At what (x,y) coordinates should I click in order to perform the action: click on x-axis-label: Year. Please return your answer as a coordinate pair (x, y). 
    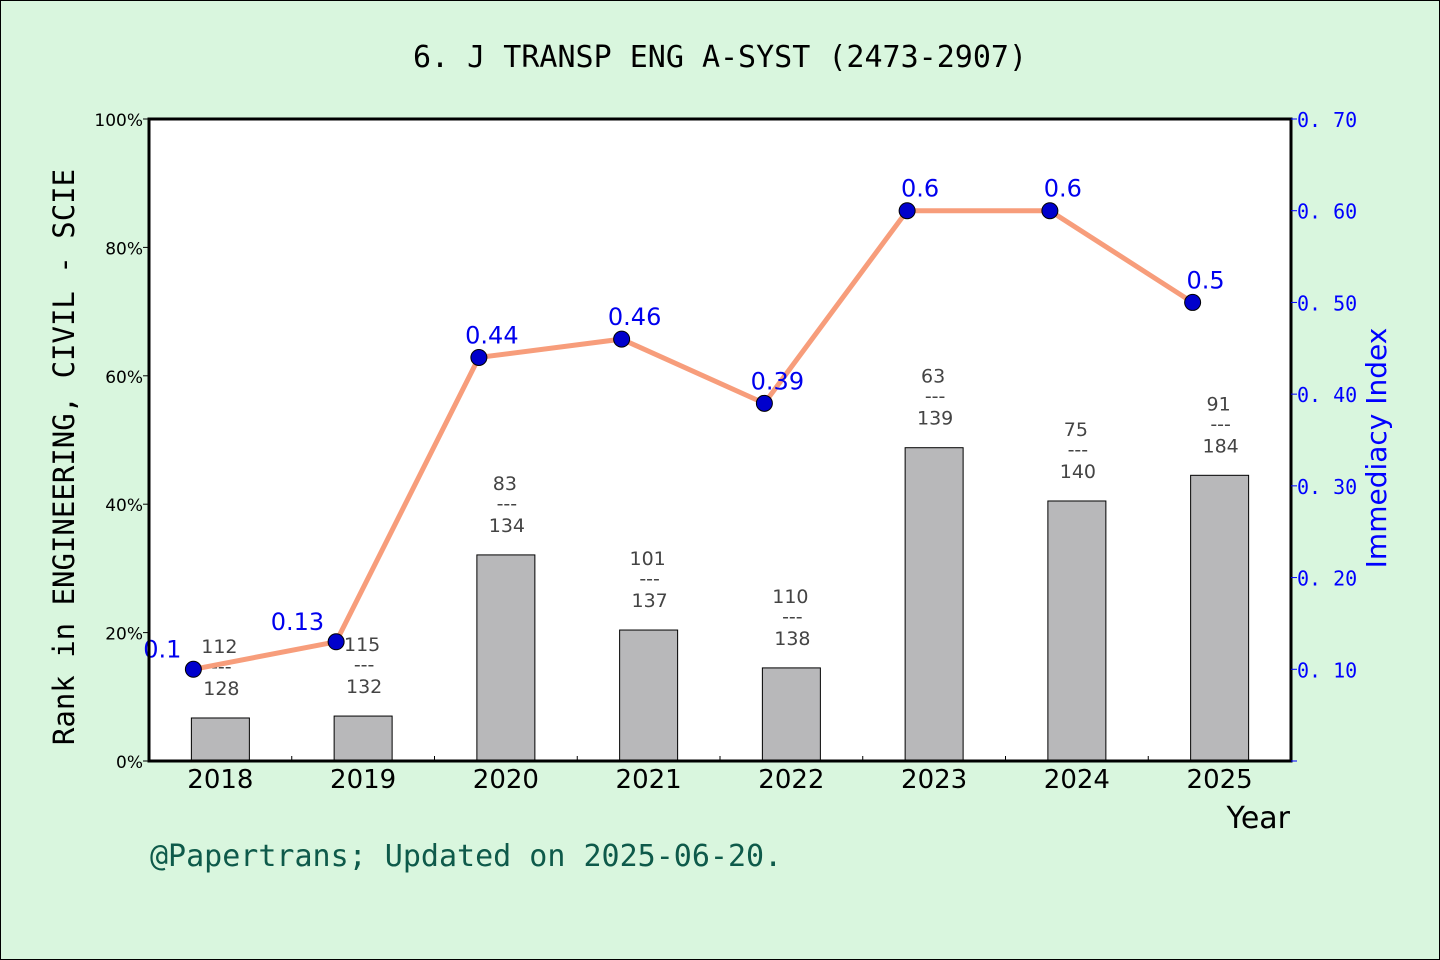
    Looking at the image, I should click on (1257, 818).